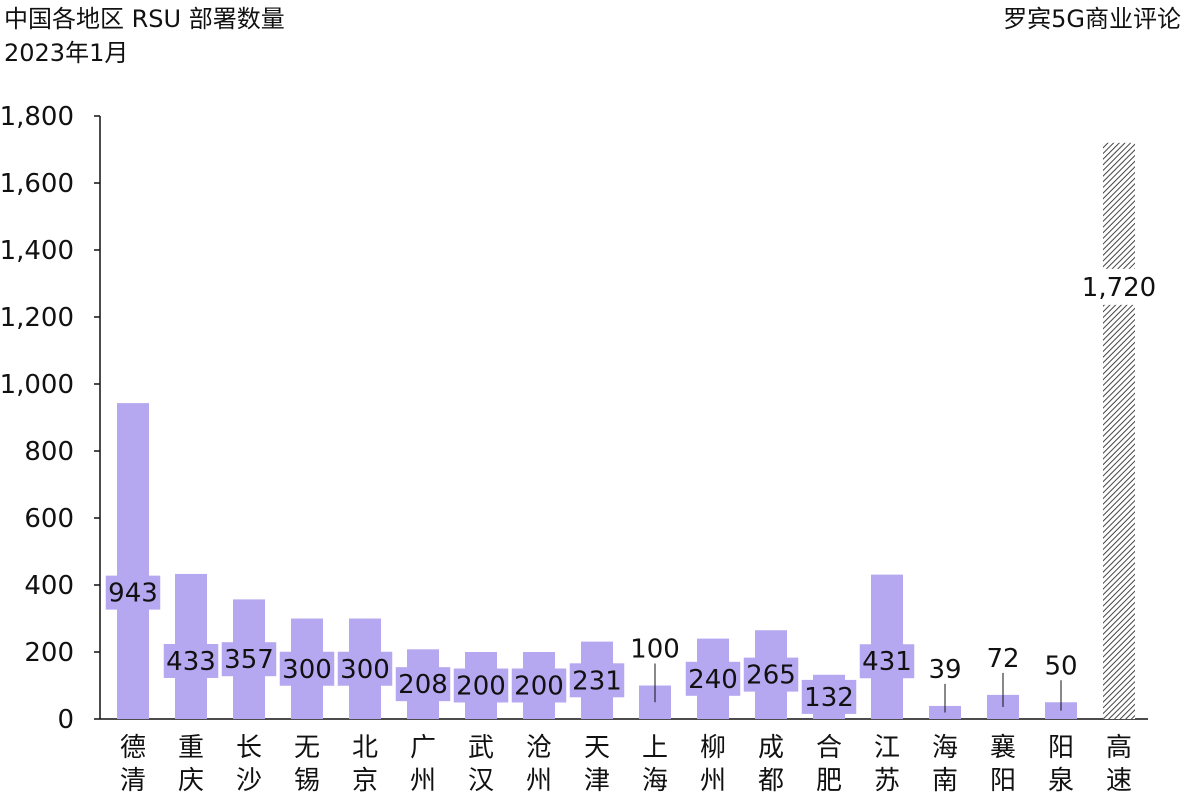  Describe the element at coordinates (249, 780) in the screenshot. I see `x-category-label: 沙` at that location.